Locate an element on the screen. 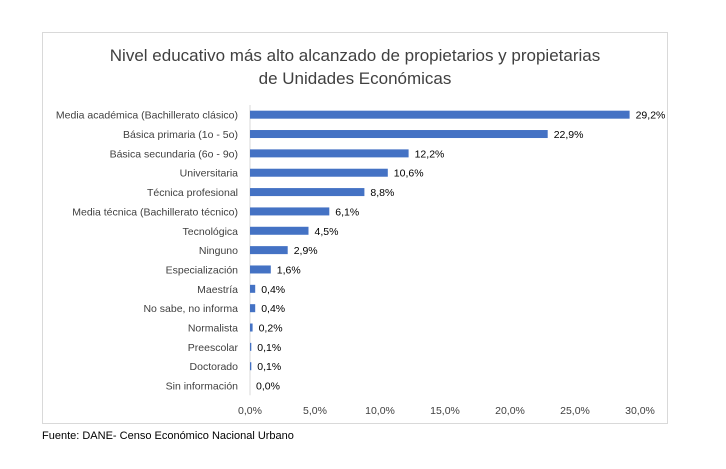 The width and height of the screenshot is (726, 469). data-label: 4,5% is located at coordinates (327, 232).